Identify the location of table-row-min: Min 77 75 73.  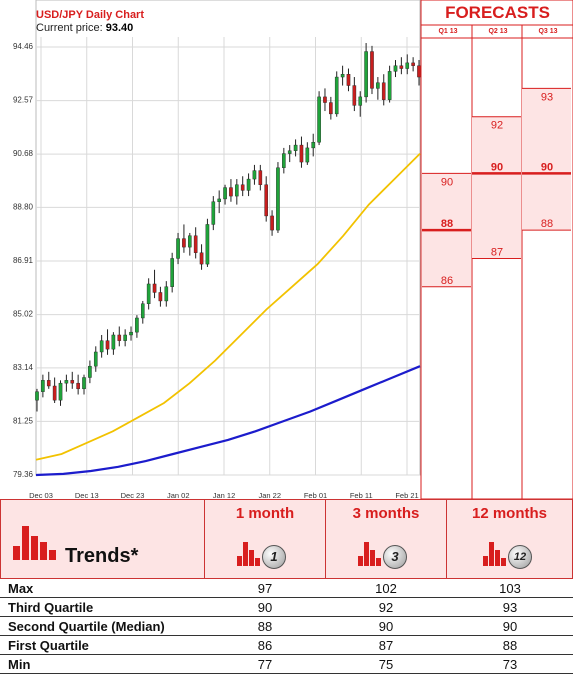
(286, 664).